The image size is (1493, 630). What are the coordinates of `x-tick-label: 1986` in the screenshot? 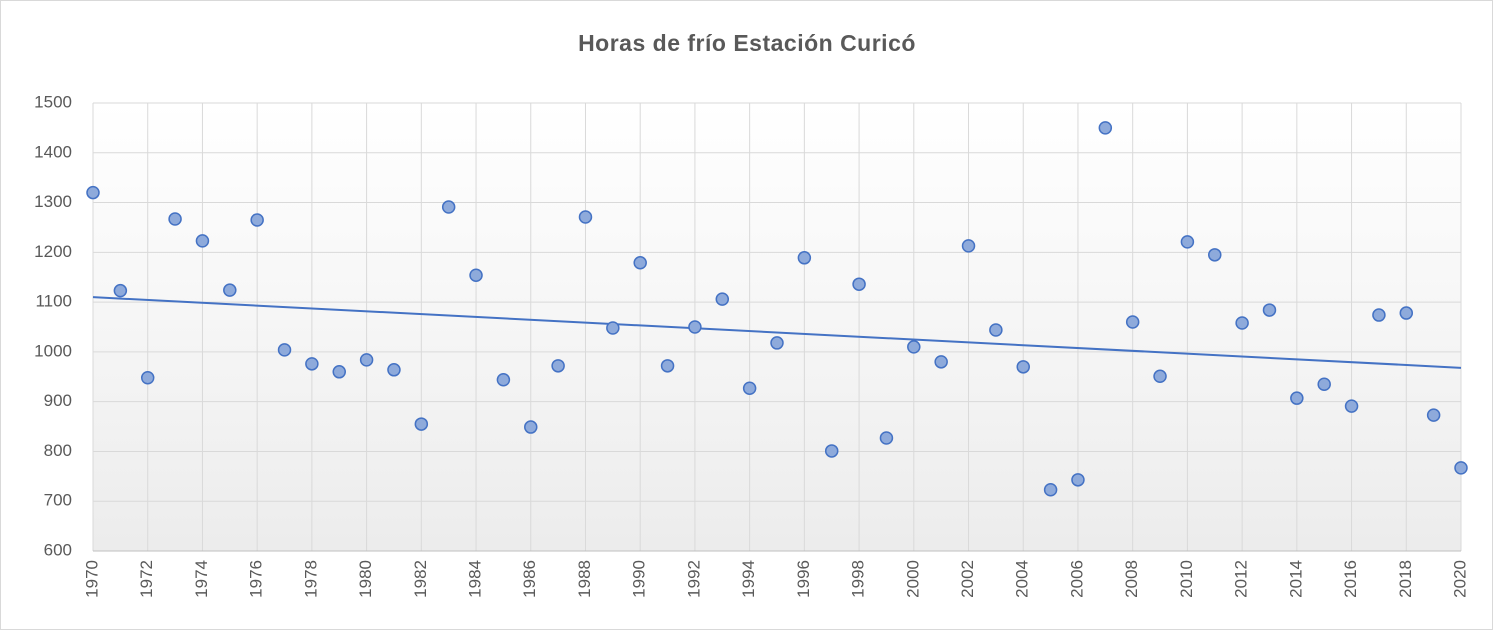 It's located at (529, 579).